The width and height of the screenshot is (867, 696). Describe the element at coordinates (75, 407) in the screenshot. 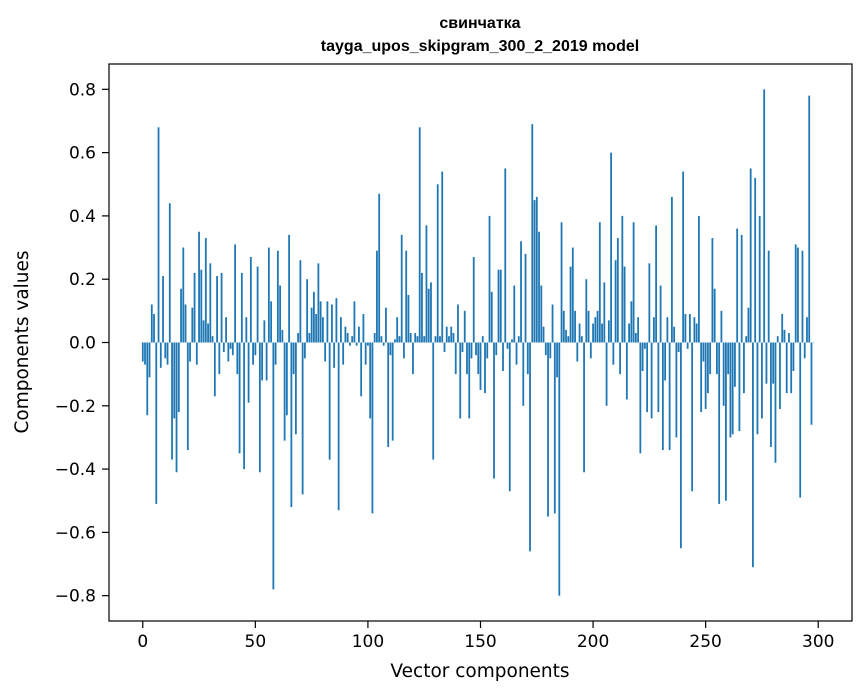

I see `y-tick-label: −0.2` at that location.